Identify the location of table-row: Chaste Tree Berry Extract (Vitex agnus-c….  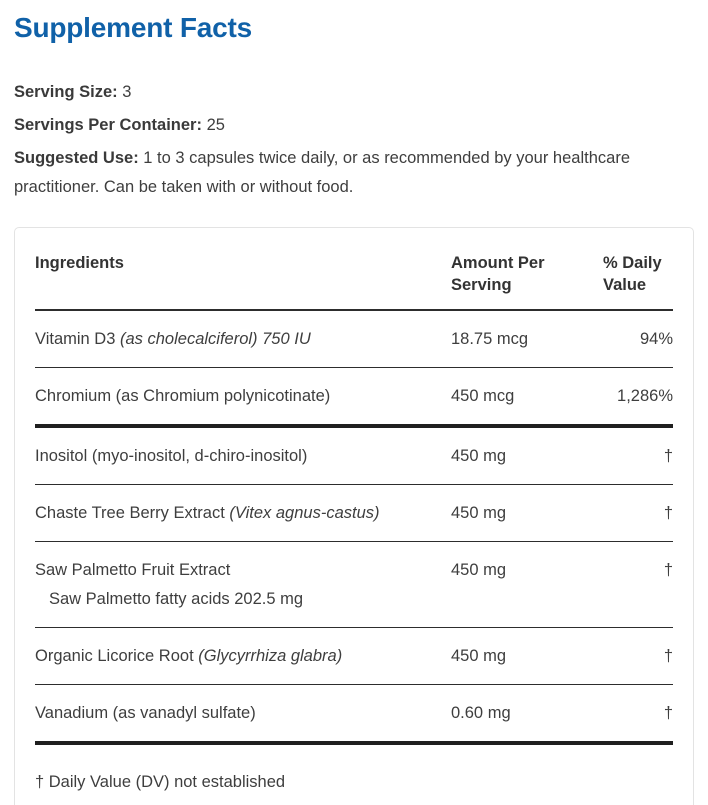
(354, 513).